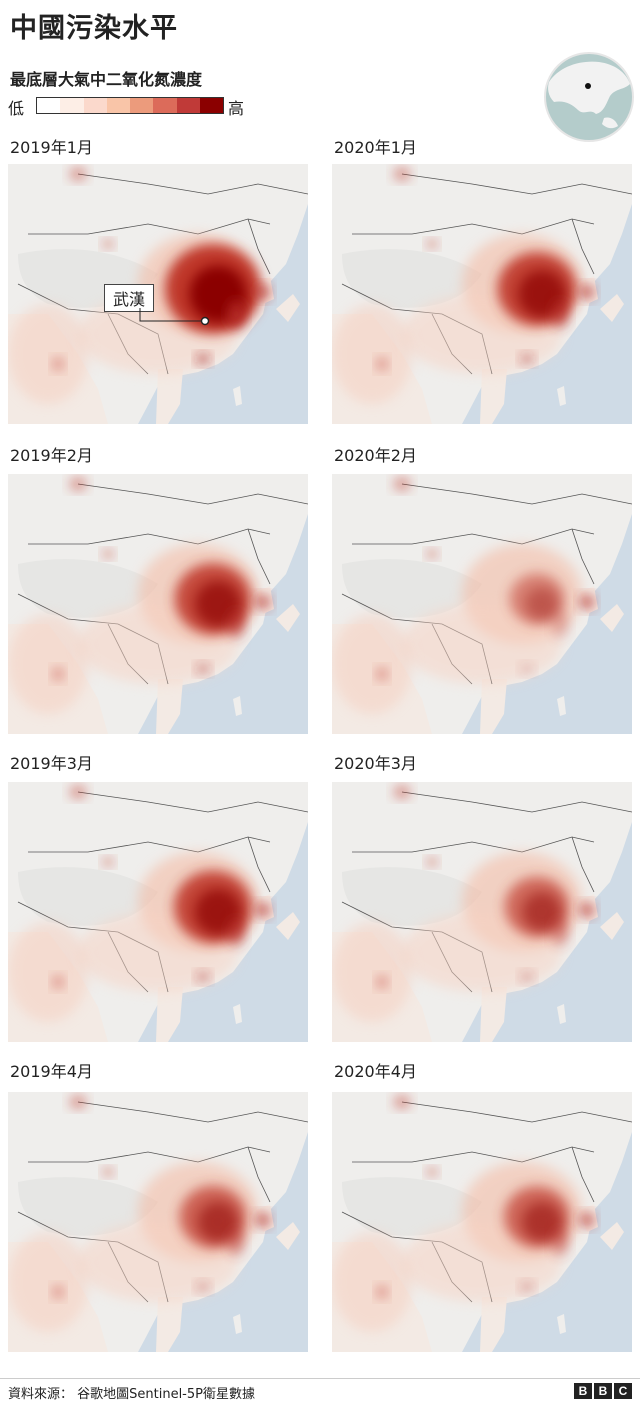 The width and height of the screenshot is (640, 1403). Describe the element at coordinates (94, 28) in the screenshot. I see `page-title: 中國污染水平` at that location.